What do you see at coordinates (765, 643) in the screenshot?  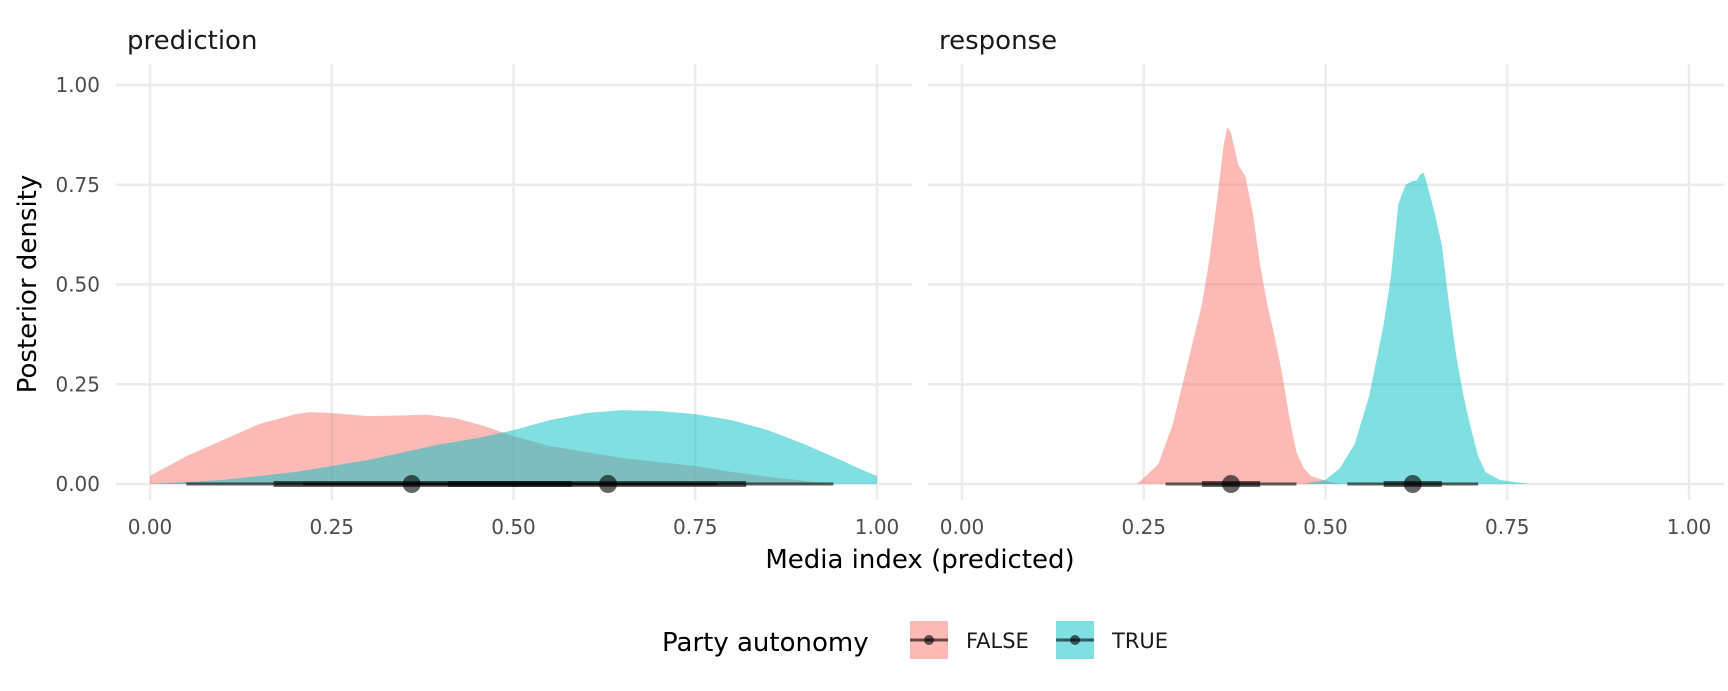 I see `legend-title: Party autonomy` at bounding box center [765, 643].